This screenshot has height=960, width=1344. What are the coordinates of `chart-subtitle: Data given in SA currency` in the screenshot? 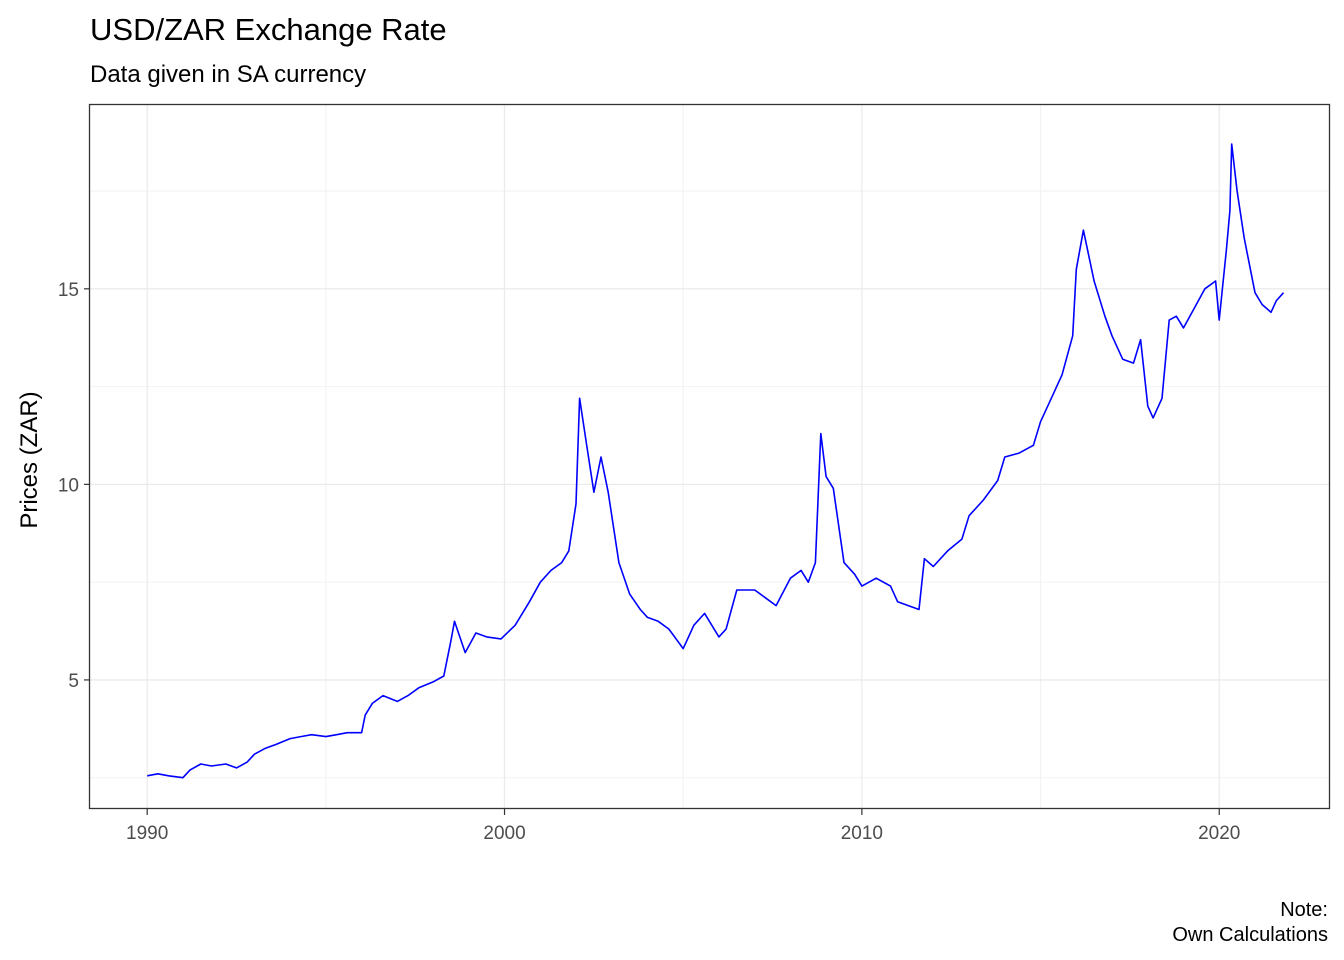 It's located at (228, 74).